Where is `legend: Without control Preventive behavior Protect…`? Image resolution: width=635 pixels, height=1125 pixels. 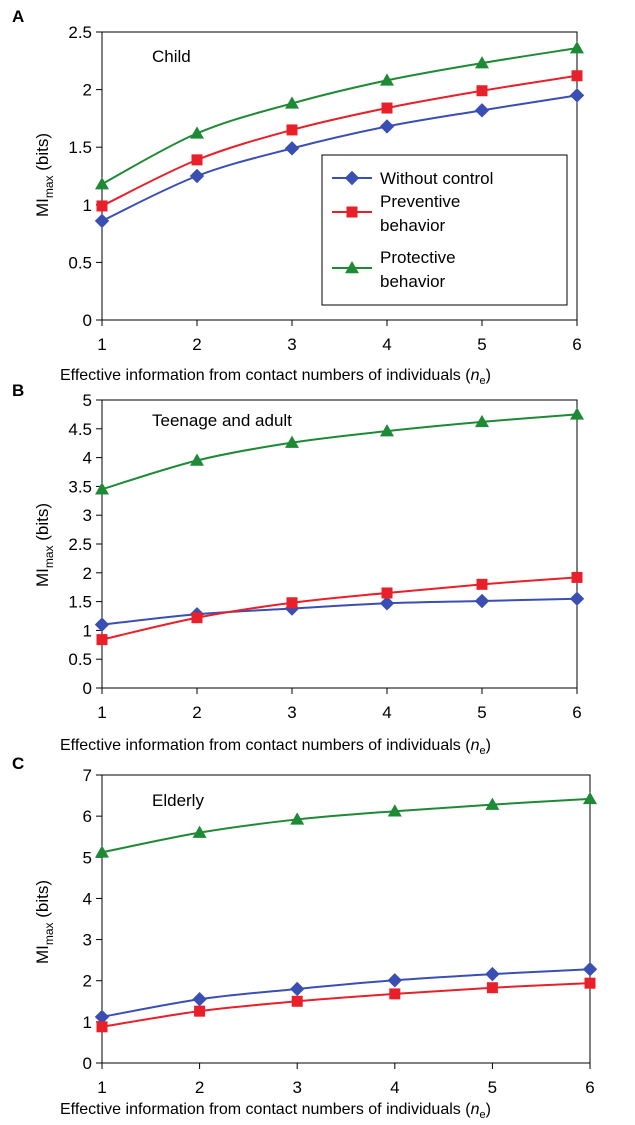 legend: Without control Preventive behavior Protect… is located at coordinates (444, 230).